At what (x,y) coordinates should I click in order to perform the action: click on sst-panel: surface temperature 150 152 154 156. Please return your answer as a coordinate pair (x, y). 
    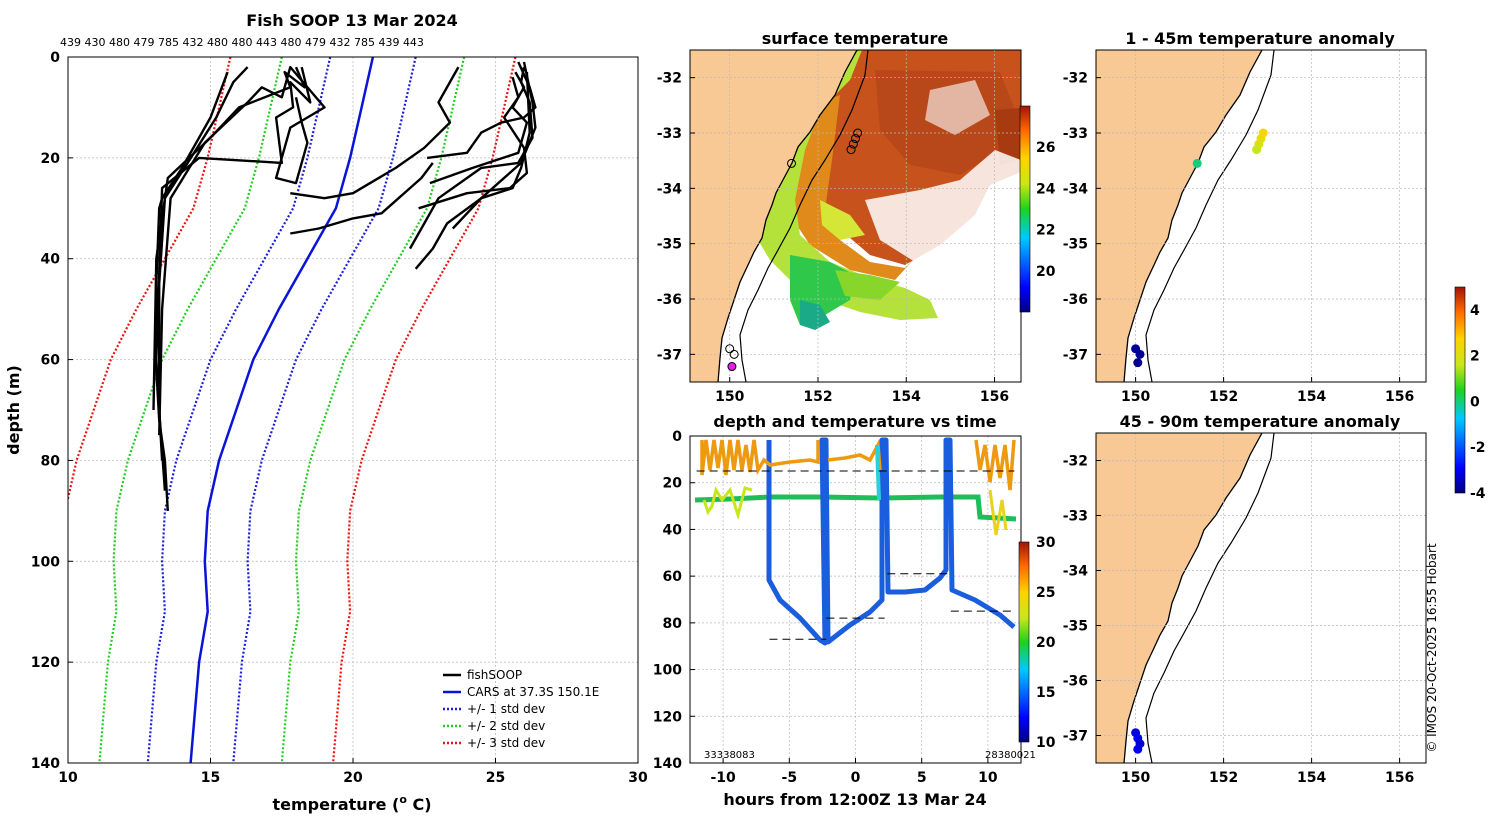
    Looking at the image, I should click on (856, 217).